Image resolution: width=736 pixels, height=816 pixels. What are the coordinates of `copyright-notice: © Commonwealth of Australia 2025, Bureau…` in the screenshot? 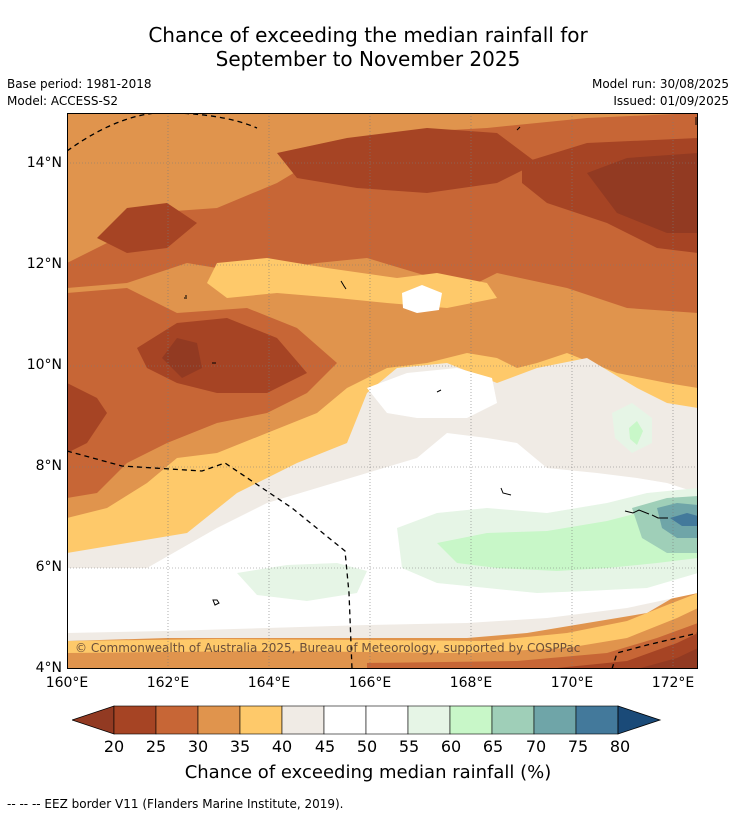 It's located at (328, 648).